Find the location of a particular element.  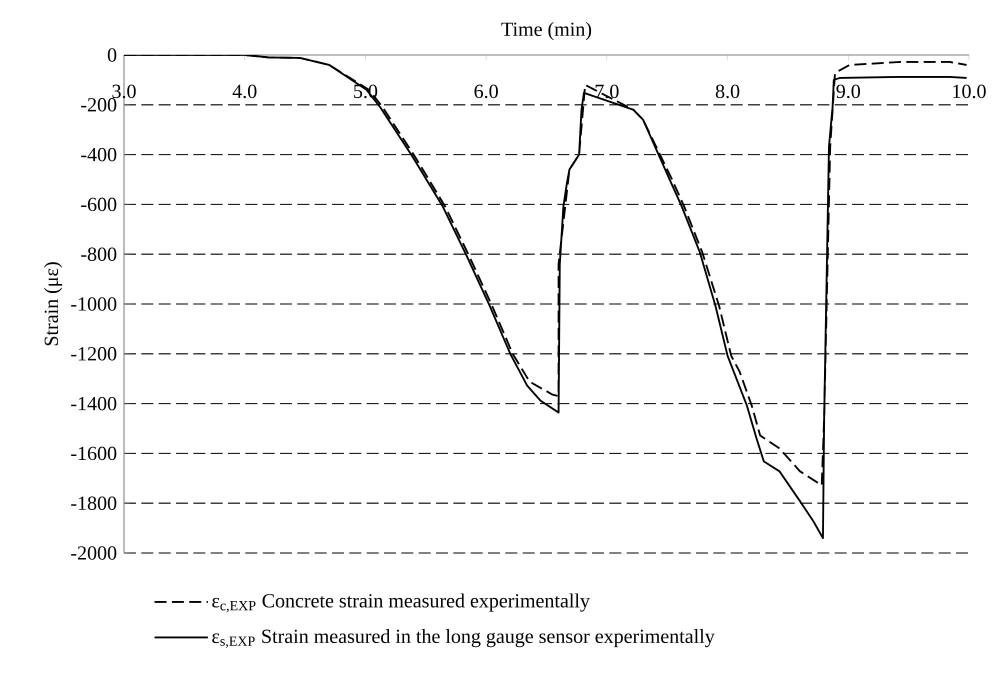

x-tick-label: 3.0 is located at coordinates (124, 91).